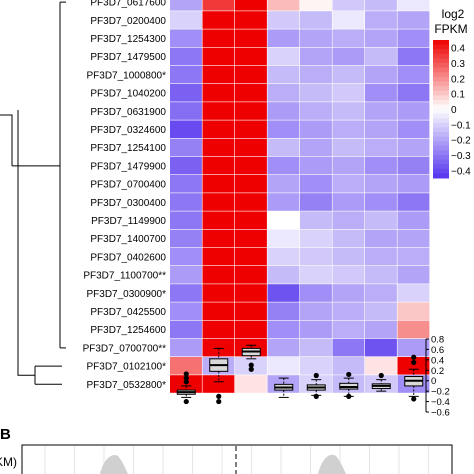 The height and width of the screenshot is (474, 474). What do you see at coordinates (114, 464) in the screenshot?
I see `panel-b-violin` at bounding box center [114, 464].